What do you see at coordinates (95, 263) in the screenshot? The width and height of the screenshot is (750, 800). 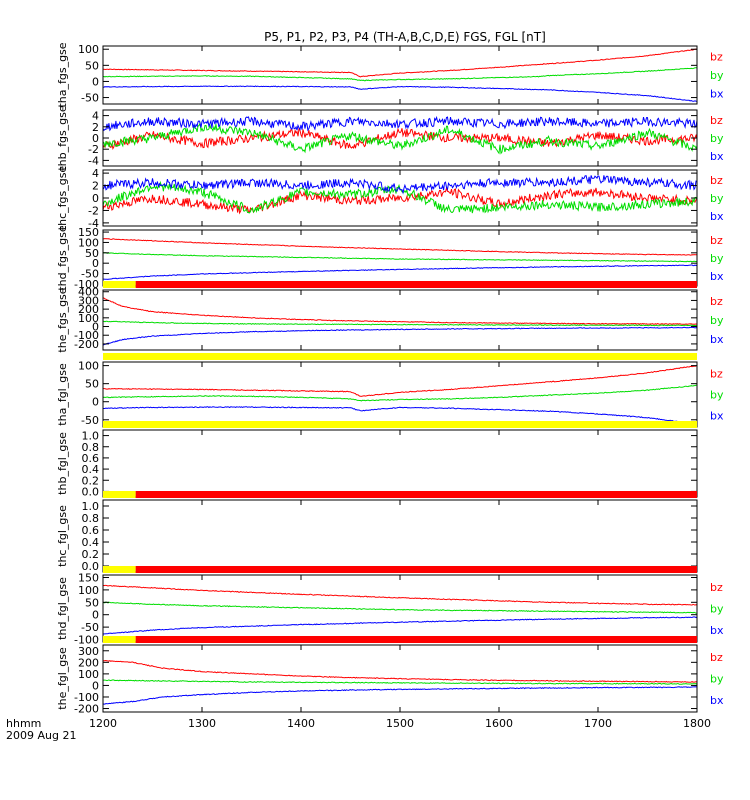 I see `y-tick-label-thd_fgs_gse-3: 0` at bounding box center [95, 263].